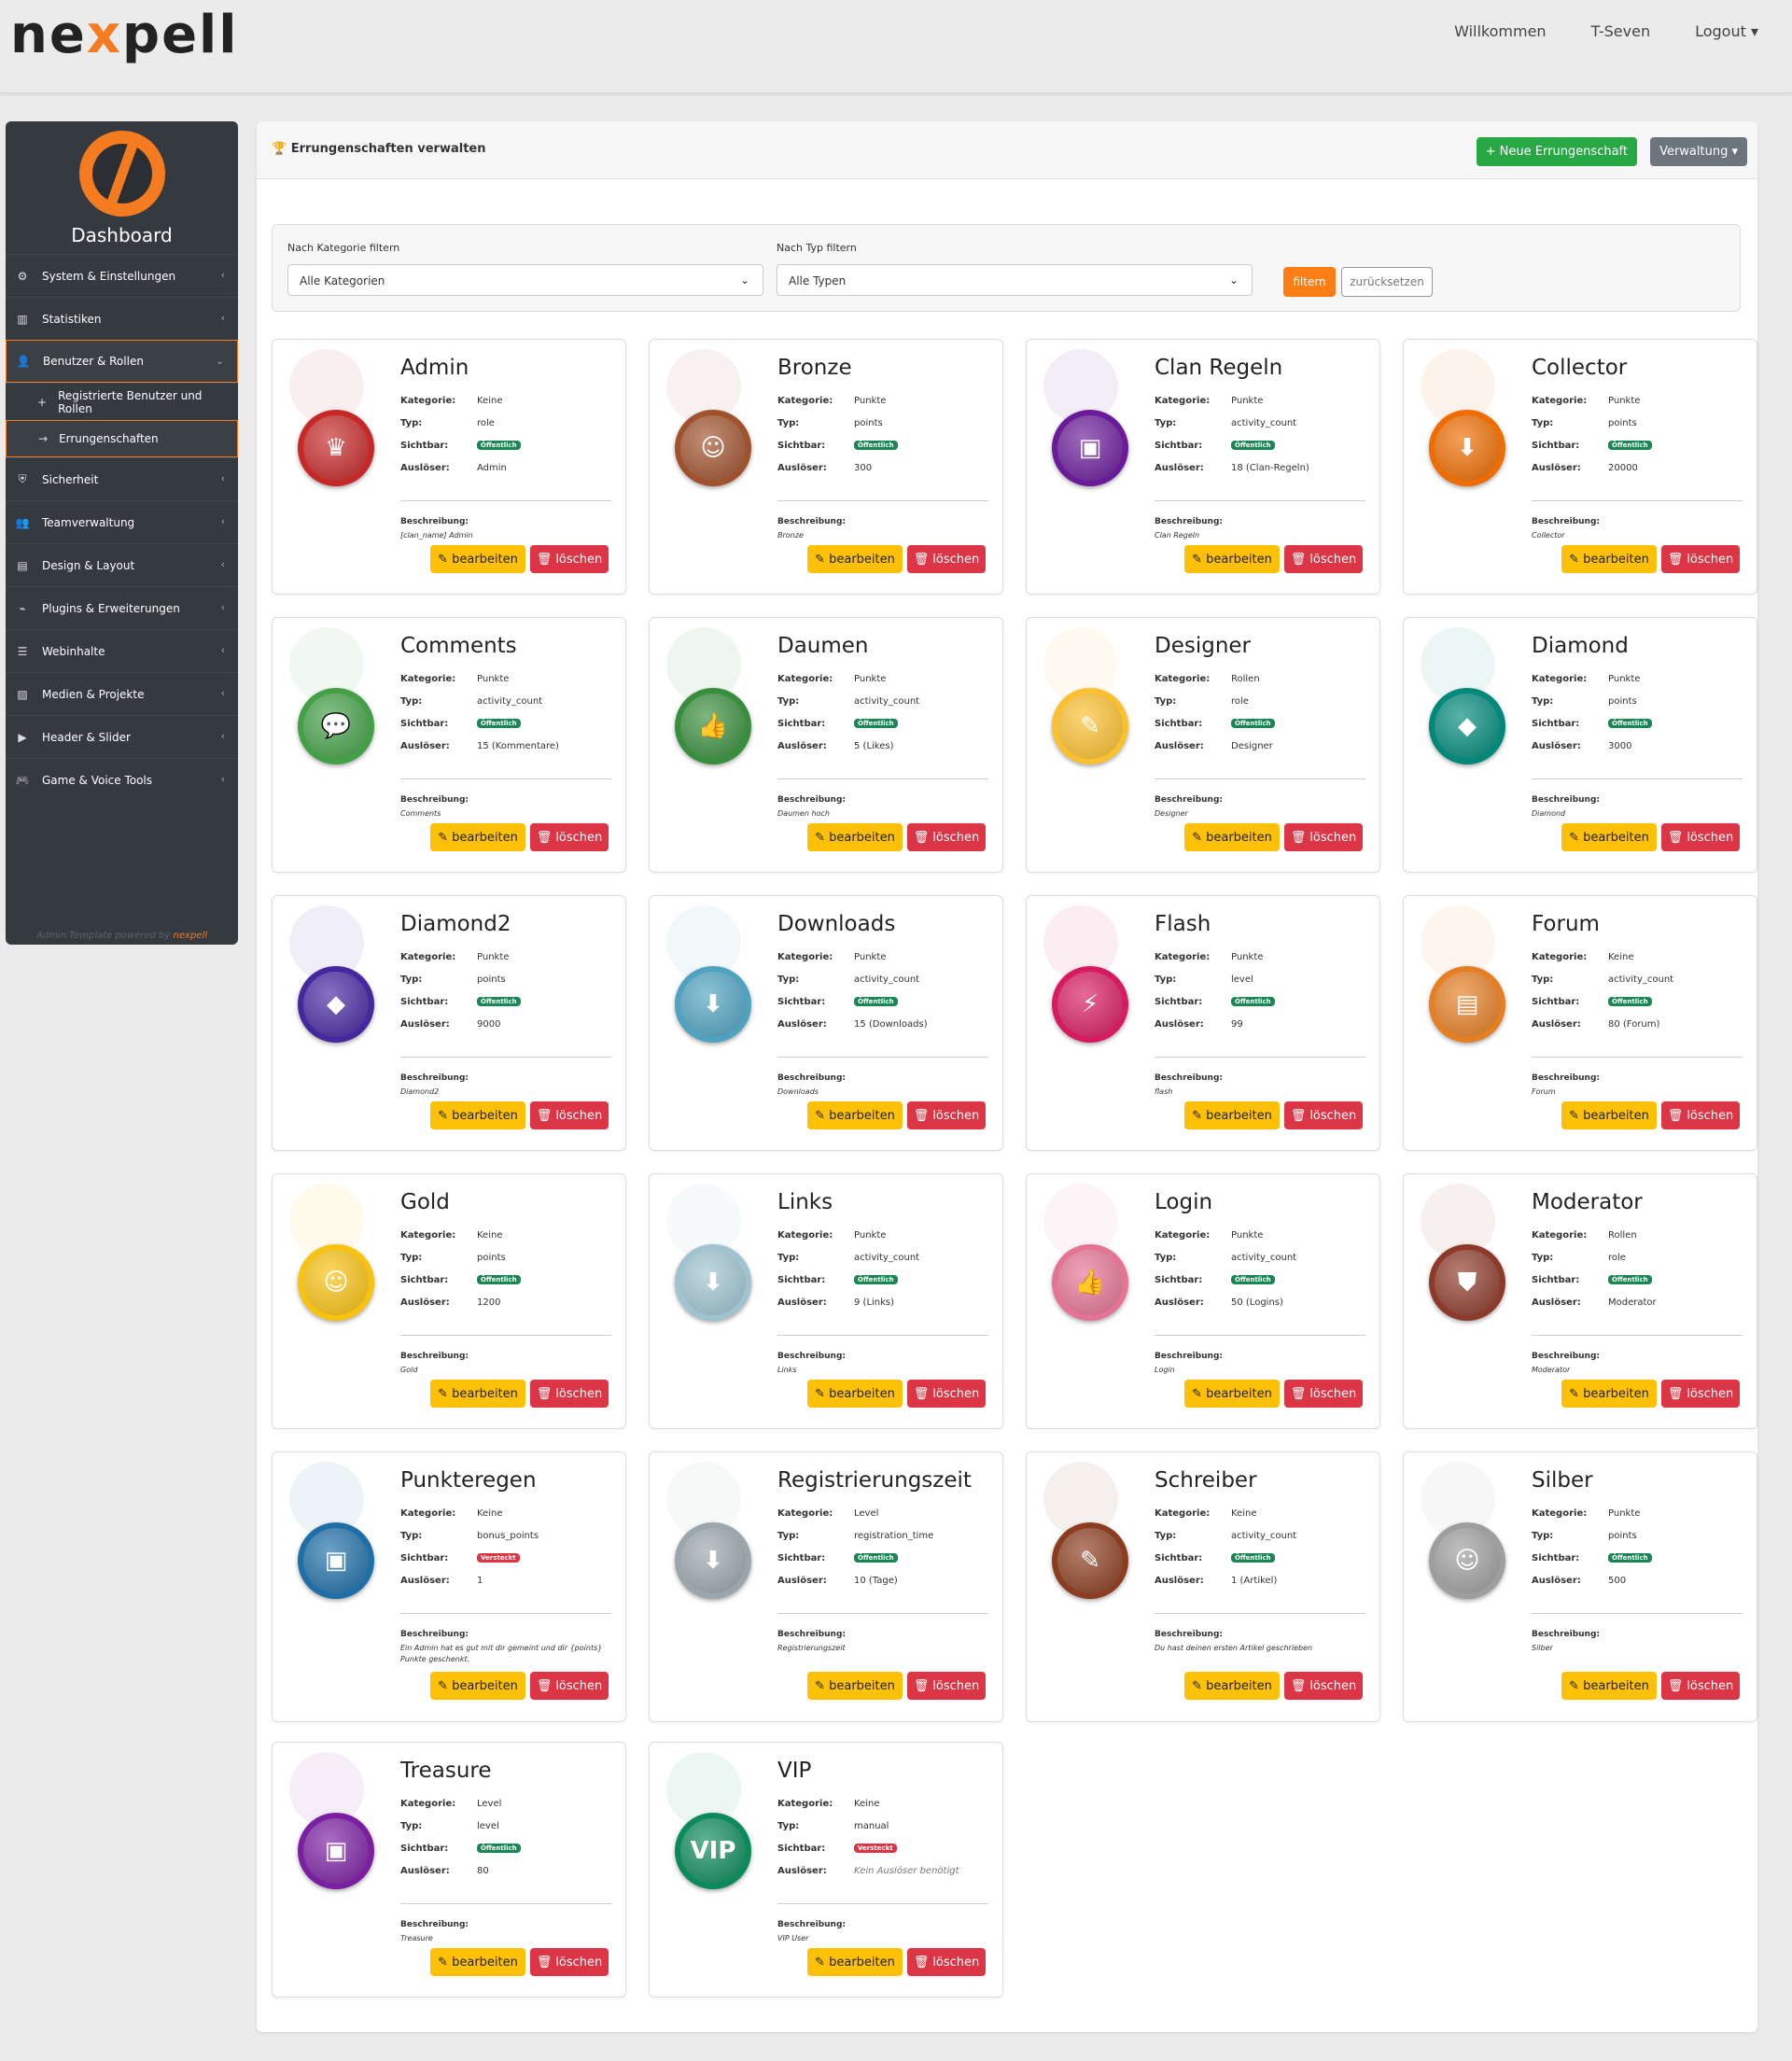 Image resolution: width=1792 pixels, height=2061 pixels. I want to click on description-text: flash, so click(1164, 1091).